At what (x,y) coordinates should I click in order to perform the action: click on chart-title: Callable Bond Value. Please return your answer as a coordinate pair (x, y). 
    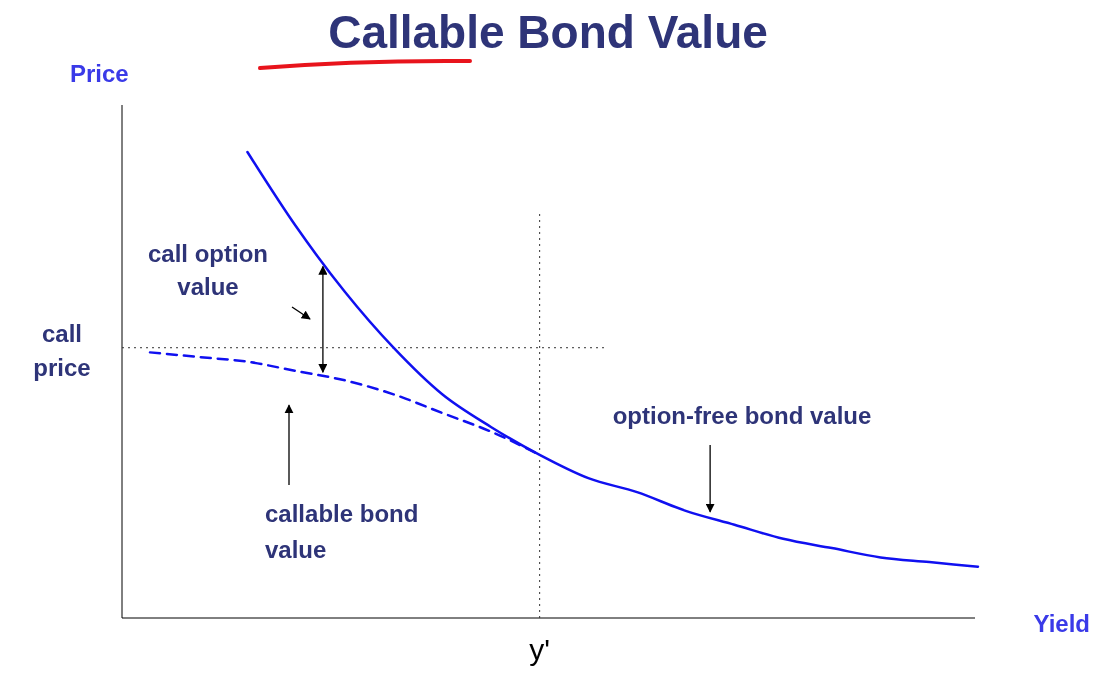
    Looking at the image, I should click on (548, 32).